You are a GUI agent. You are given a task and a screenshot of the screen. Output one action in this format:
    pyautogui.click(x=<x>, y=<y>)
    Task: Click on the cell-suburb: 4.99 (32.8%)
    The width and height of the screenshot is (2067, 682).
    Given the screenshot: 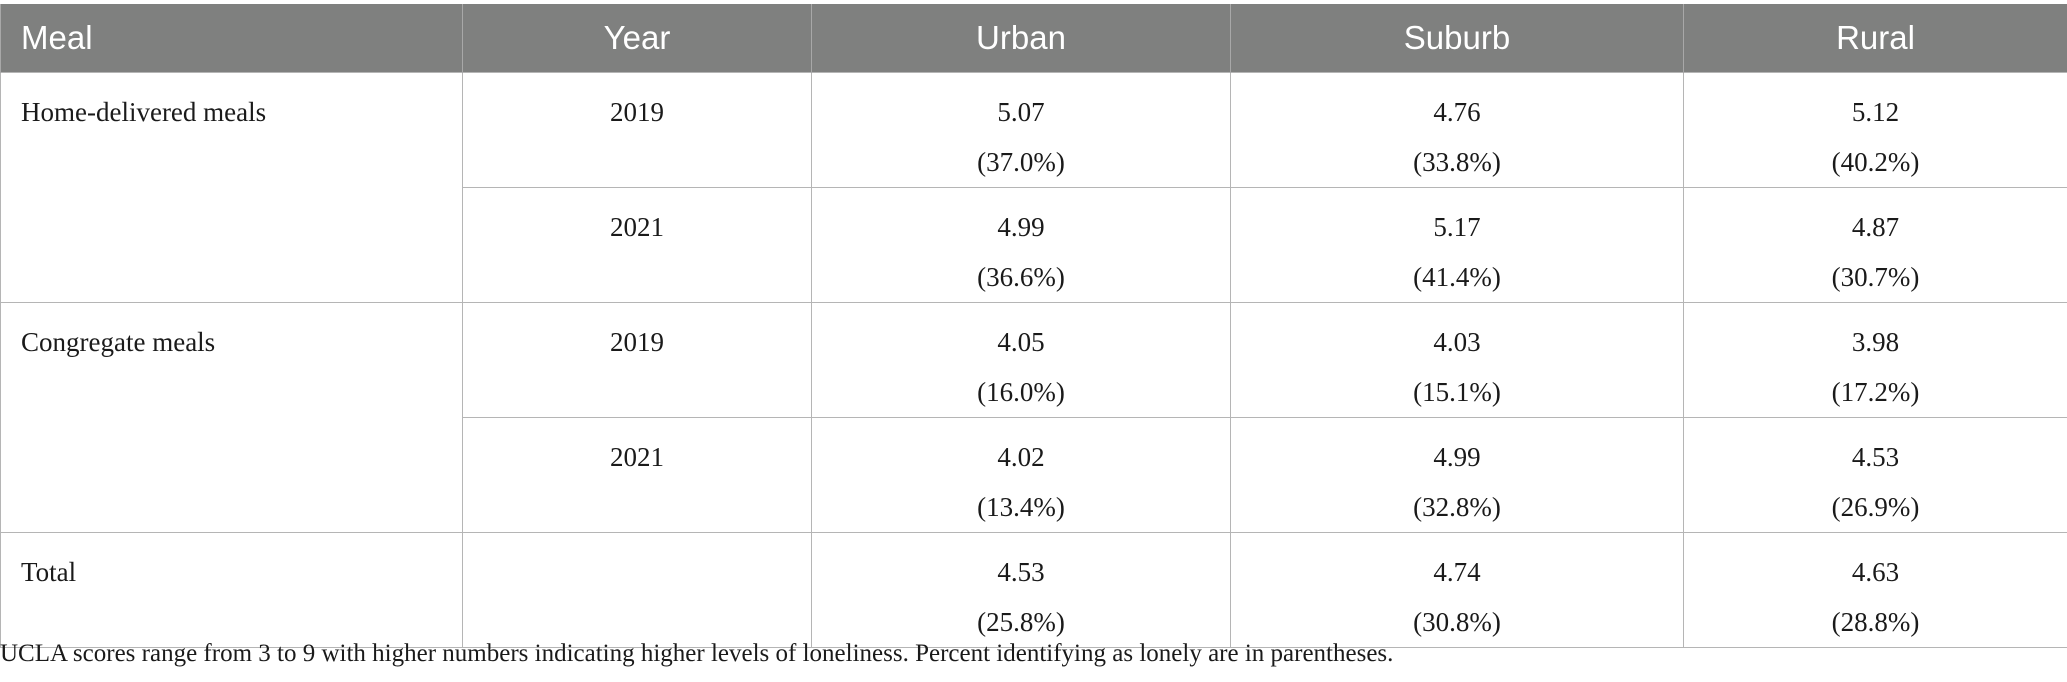 What is the action you would take?
    pyautogui.click(x=1457, y=475)
    